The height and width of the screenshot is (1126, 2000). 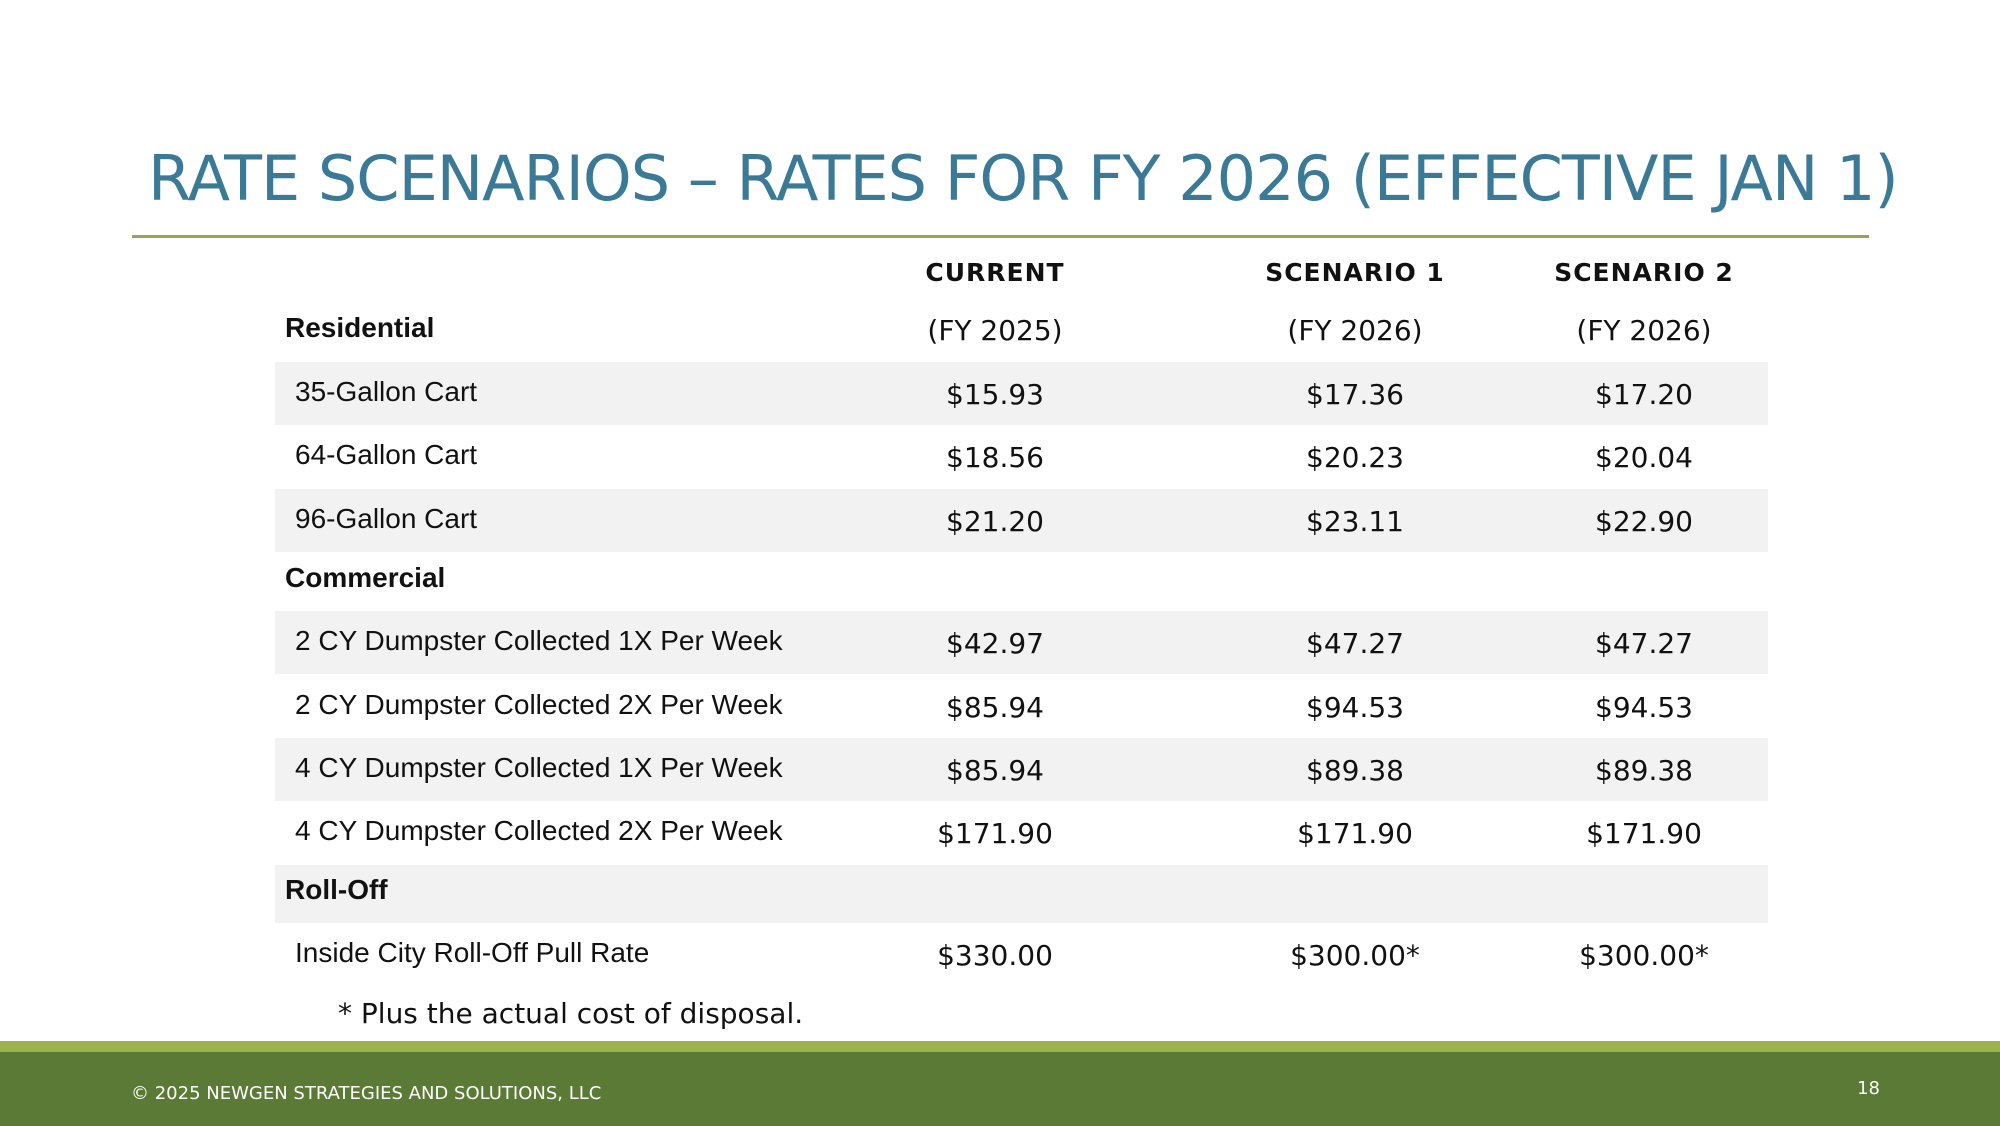 What do you see at coordinates (1644, 770) in the screenshot?
I see `rate-scenario-2: $89.38` at bounding box center [1644, 770].